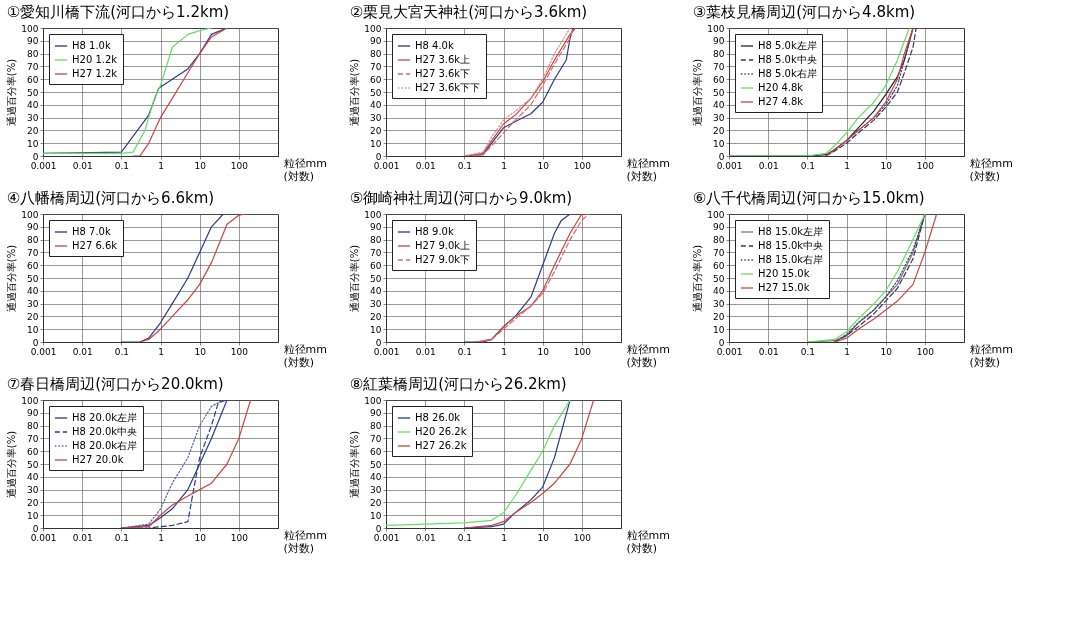 Image resolution: width=1068 pixels, height=633 pixels. What do you see at coordinates (95, 245) in the screenshot?
I see `legend-label: H27 6.6k` at bounding box center [95, 245].